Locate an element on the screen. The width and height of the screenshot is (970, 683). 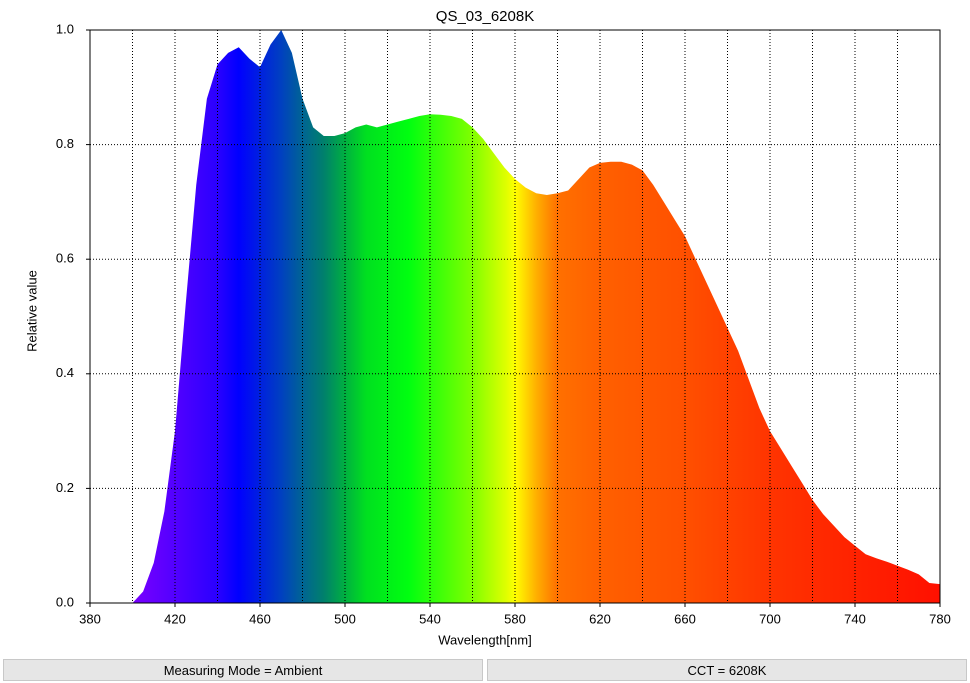
x-tick-label: 540 is located at coordinates (430, 618).